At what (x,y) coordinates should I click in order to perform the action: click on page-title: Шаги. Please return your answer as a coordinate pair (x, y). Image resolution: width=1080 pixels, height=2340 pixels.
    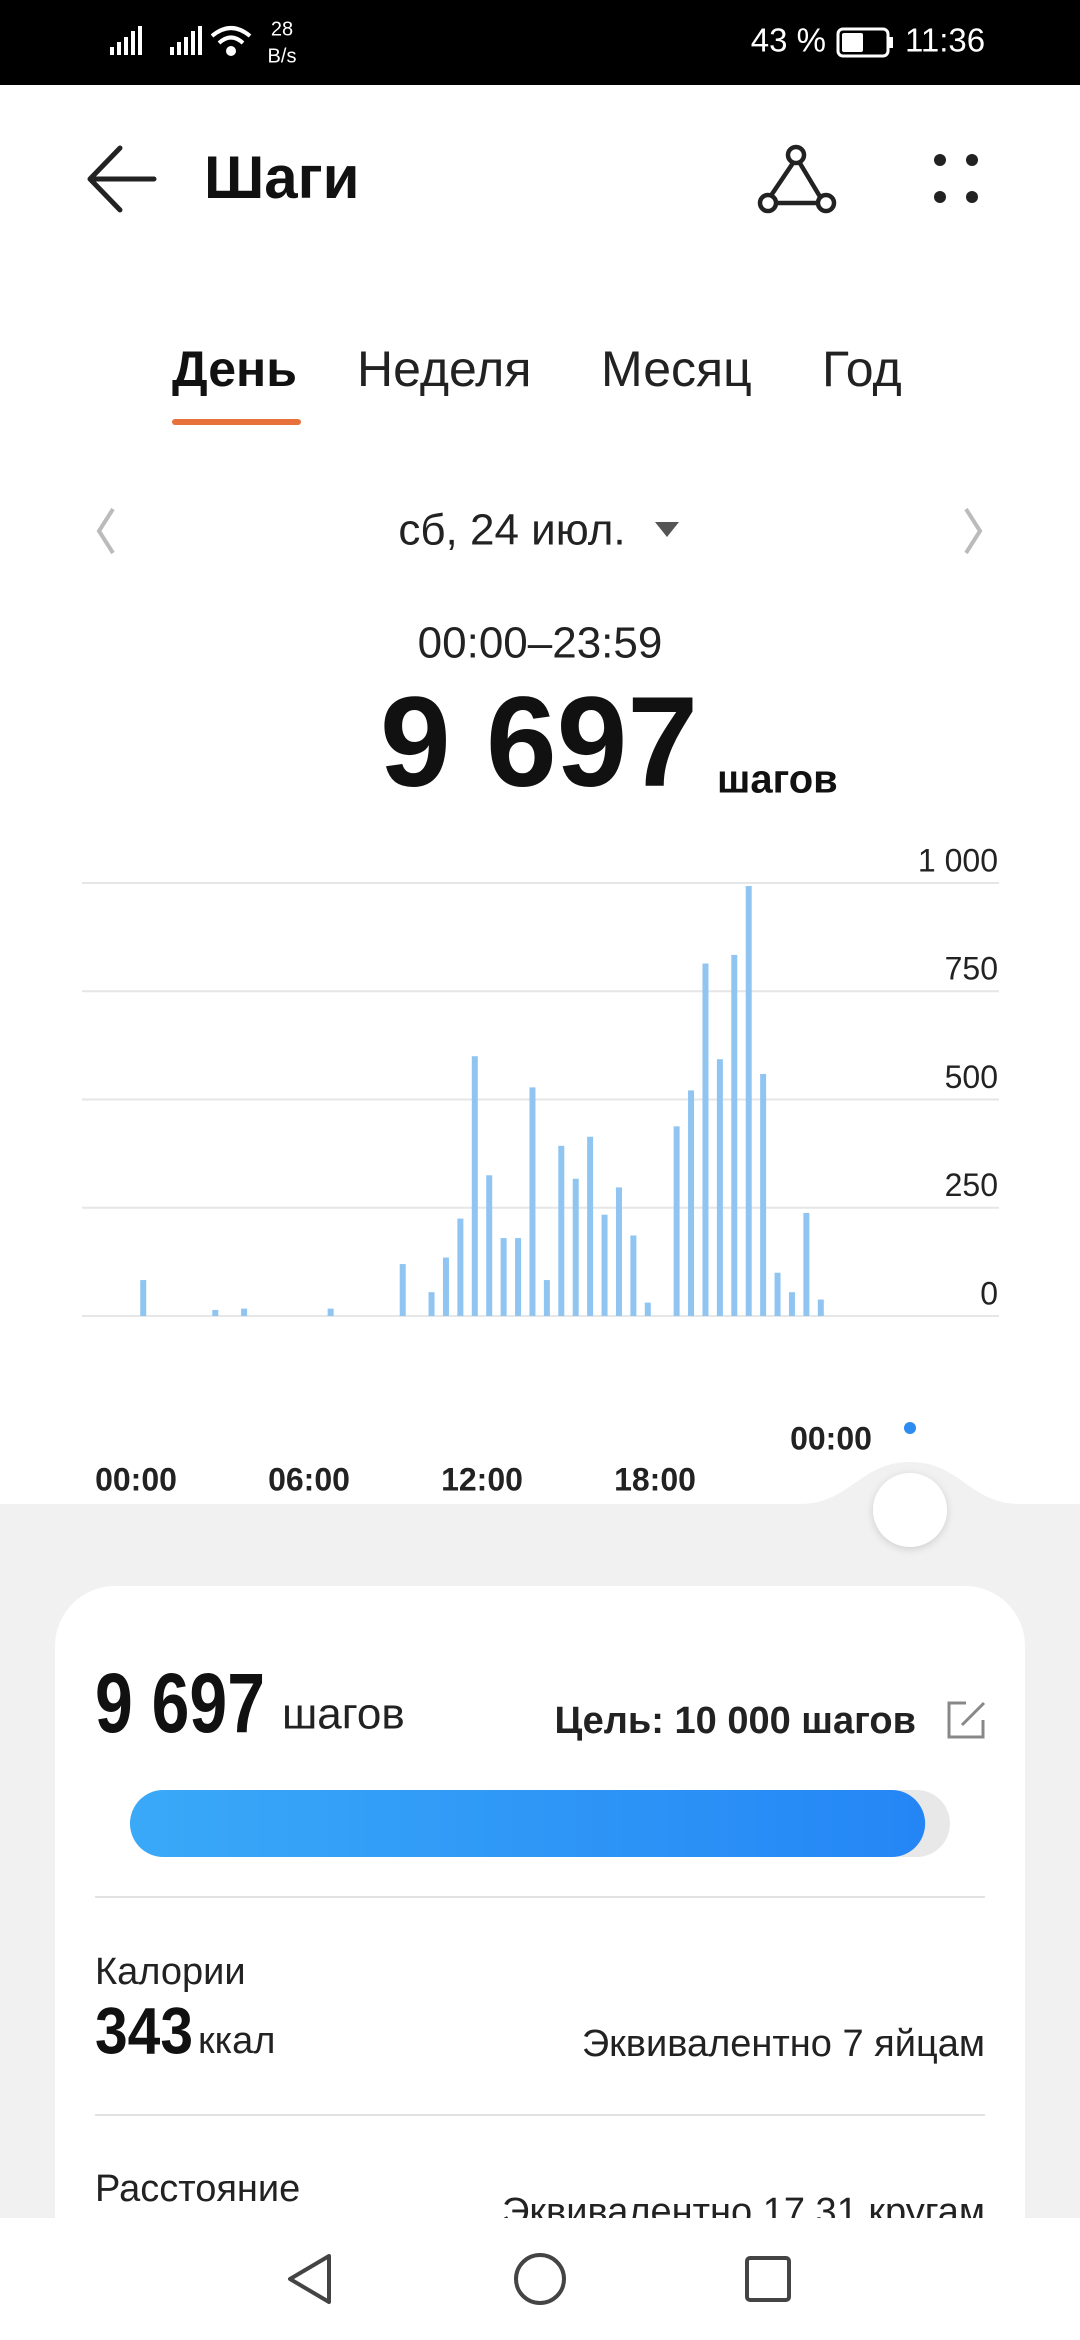
    Looking at the image, I should click on (282, 177).